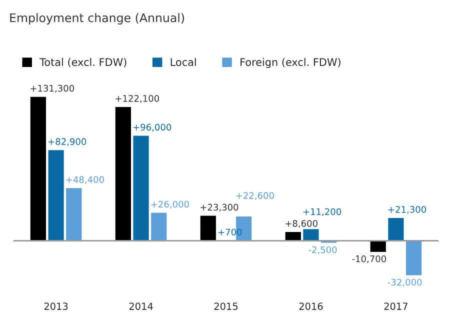  Describe the element at coordinates (67, 142) in the screenshot. I see `data-label: +82,900` at that location.